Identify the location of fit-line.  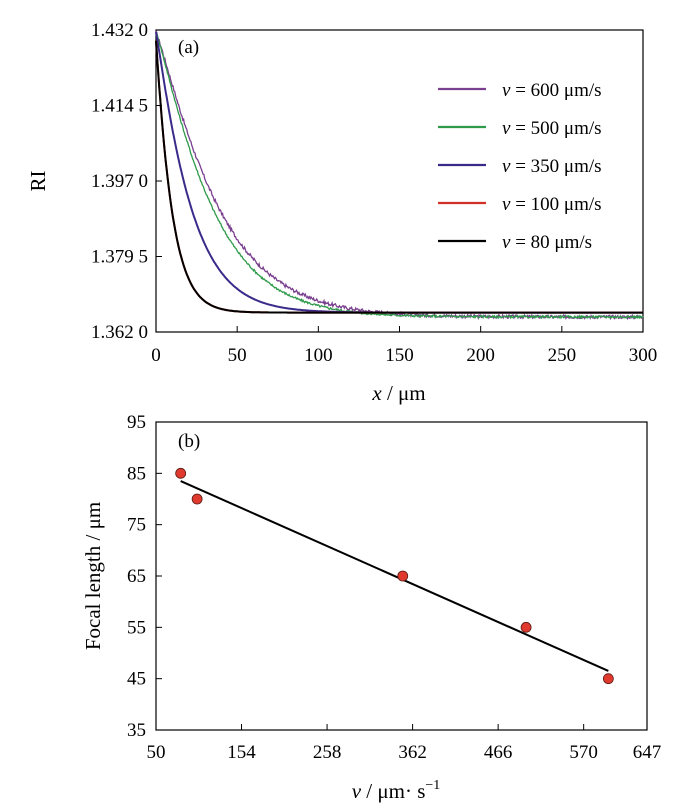
(394, 576).